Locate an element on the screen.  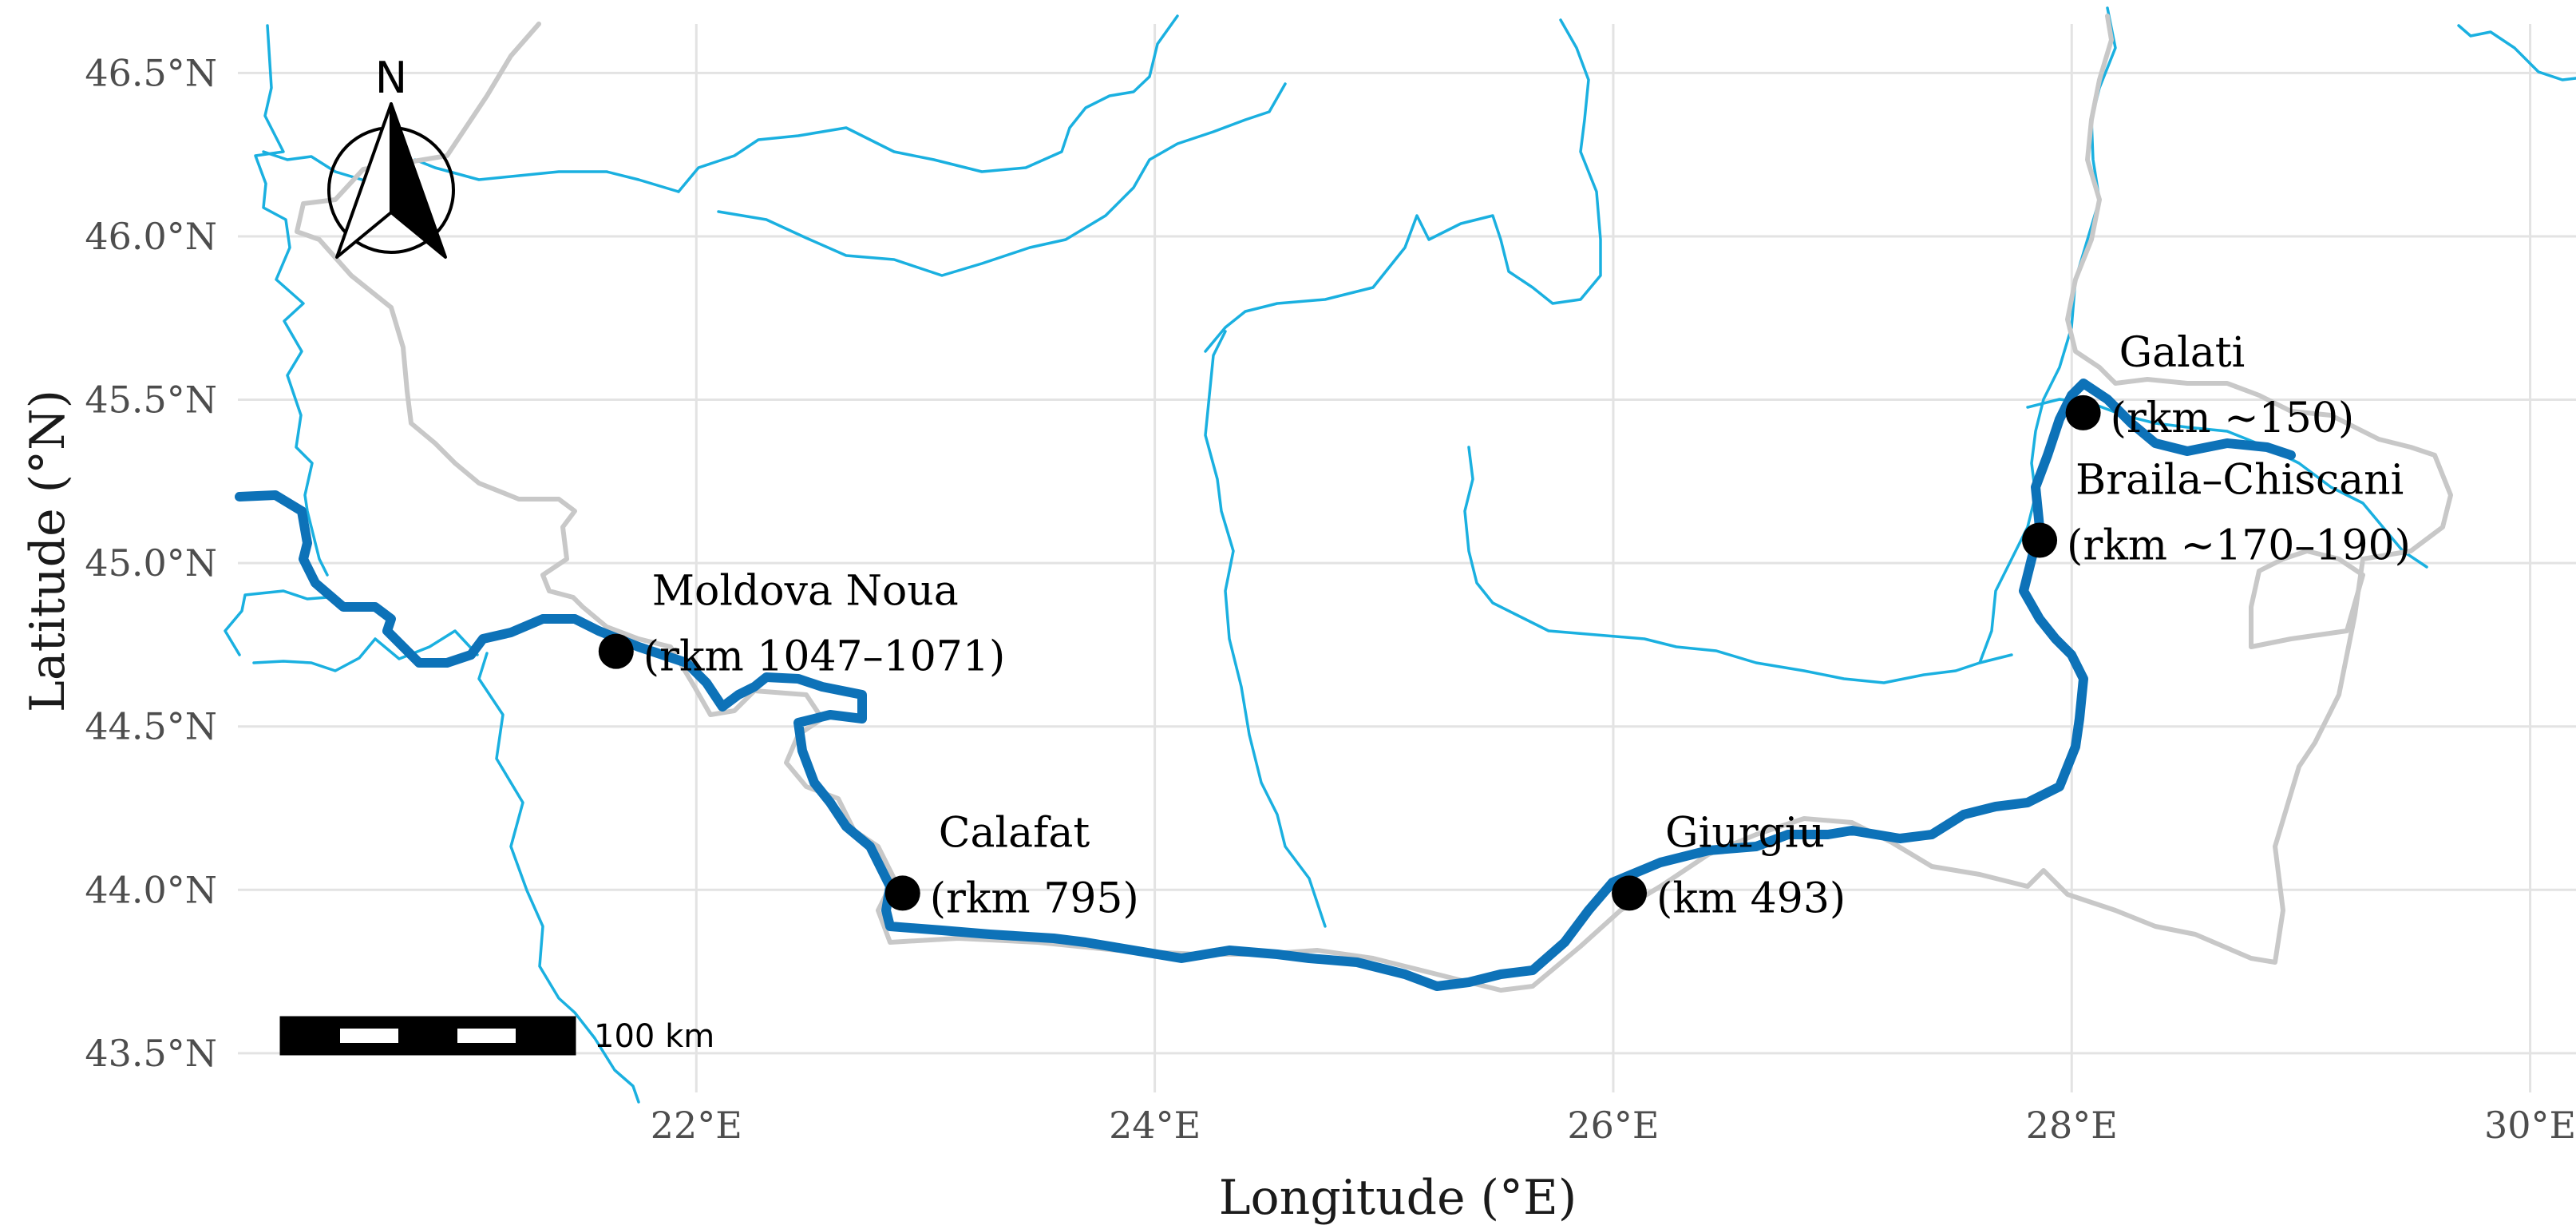
site-name-label: Moldova Noua is located at coordinates (806, 592).